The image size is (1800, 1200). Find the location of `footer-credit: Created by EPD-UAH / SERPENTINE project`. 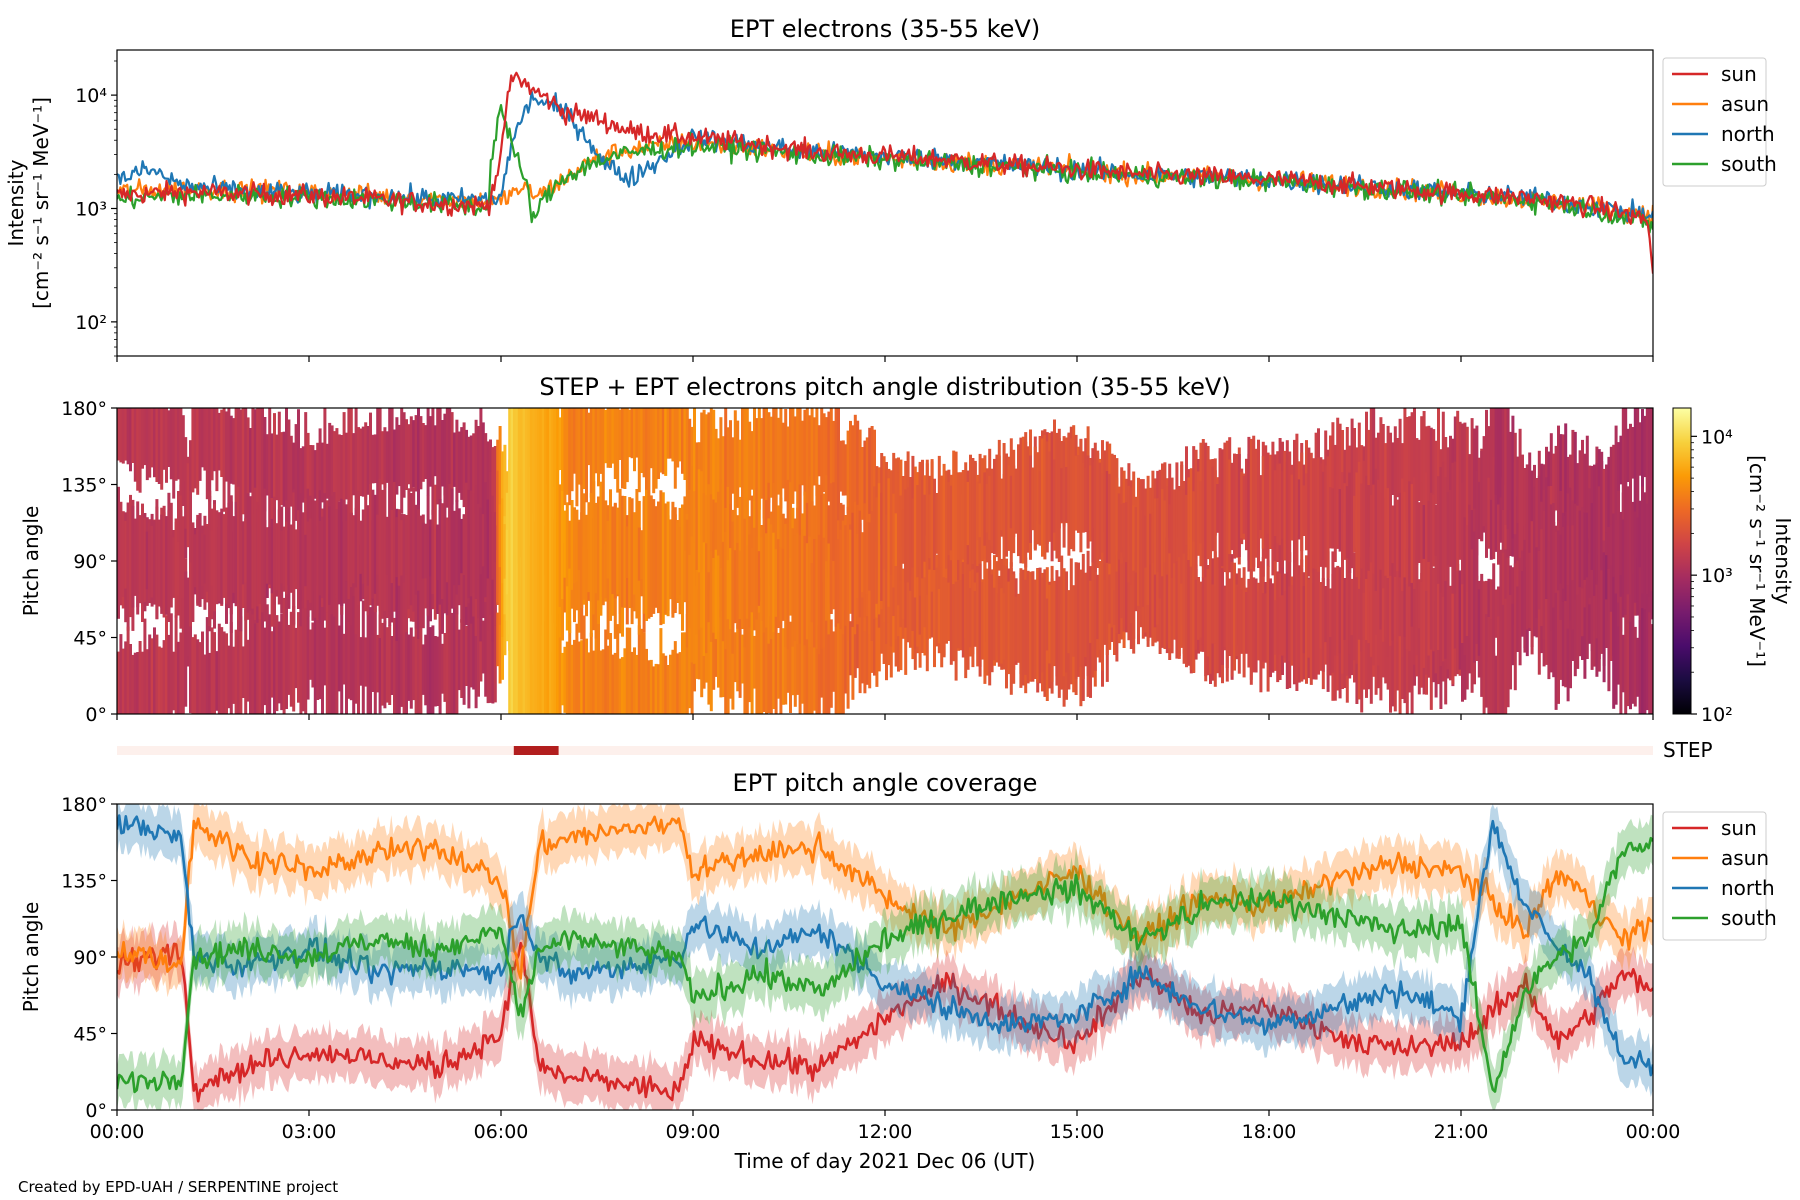

footer-credit: Created by EPD-UAH / SERPENTINE project is located at coordinates (178, 1187).